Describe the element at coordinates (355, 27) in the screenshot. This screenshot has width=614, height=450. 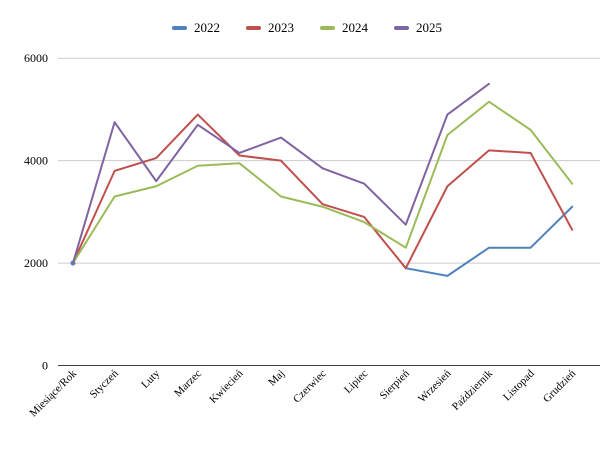
I see `legend-label: 2024` at that location.